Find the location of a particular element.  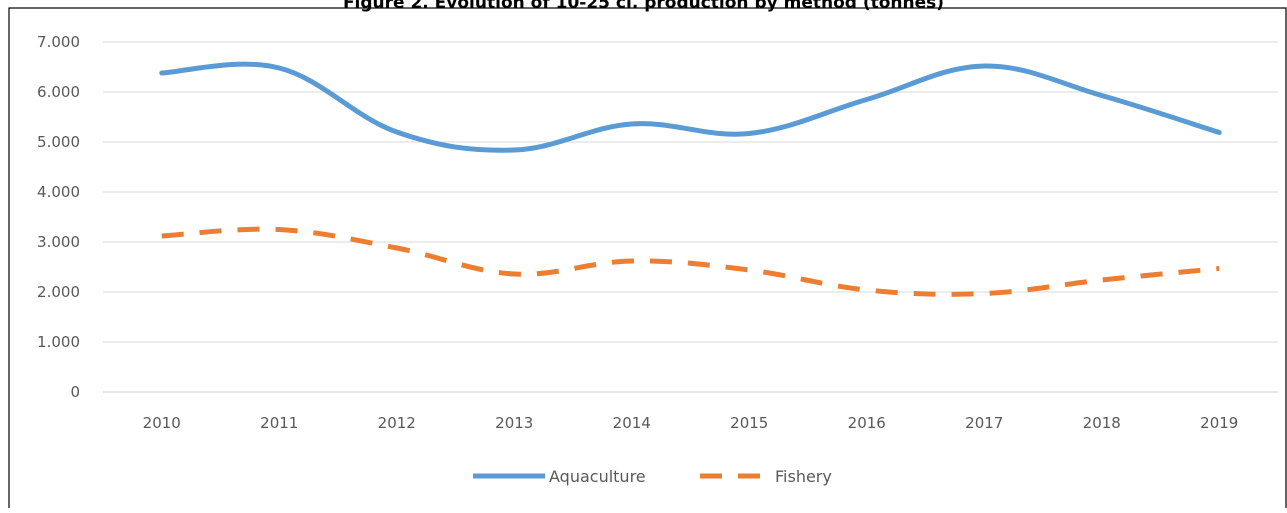

y-tick-label: 4.000 is located at coordinates (58, 192).